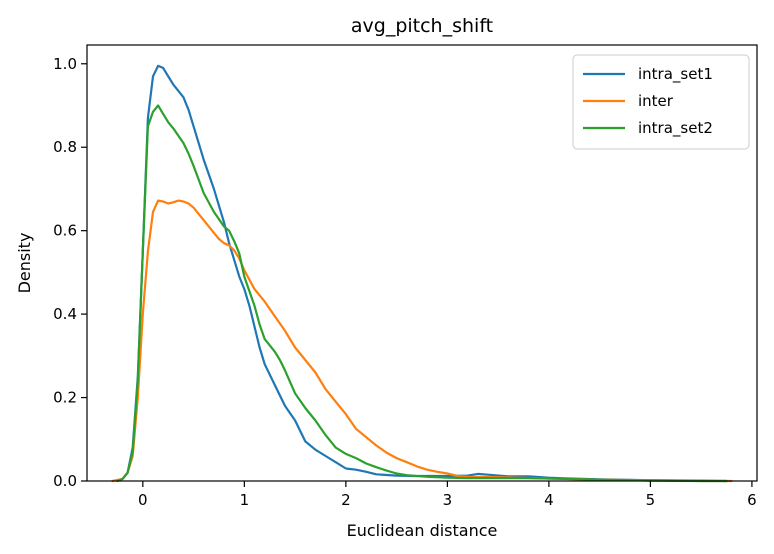 The height and width of the screenshot is (554, 774). What do you see at coordinates (65, 231) in the screenshot?
I see `y-tick-label: 0.6` at bounding box center [65, 231].